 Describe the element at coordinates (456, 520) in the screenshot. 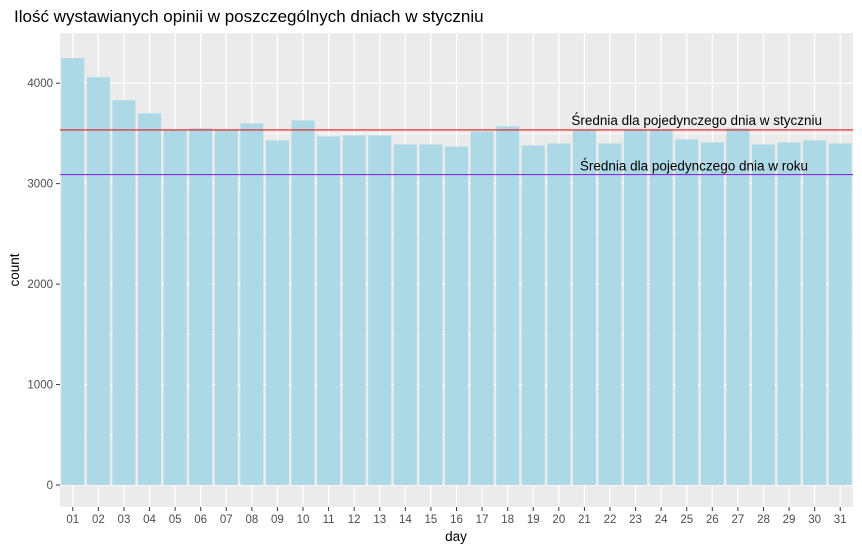

I see `x-tick-label: 16` at that location.